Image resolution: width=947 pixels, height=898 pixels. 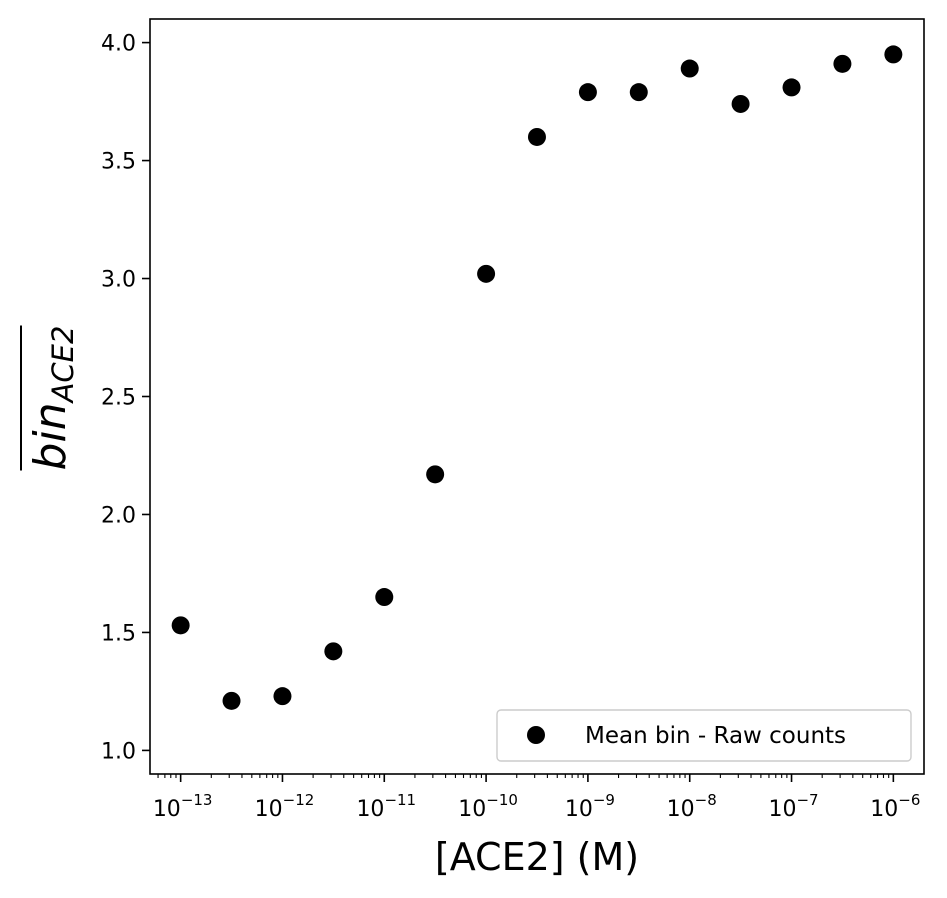 What do you see at coordinates (197, 800) in the screenshot?
I see `x-tick-label-exponent: −13` at bounding box center [197, 800].